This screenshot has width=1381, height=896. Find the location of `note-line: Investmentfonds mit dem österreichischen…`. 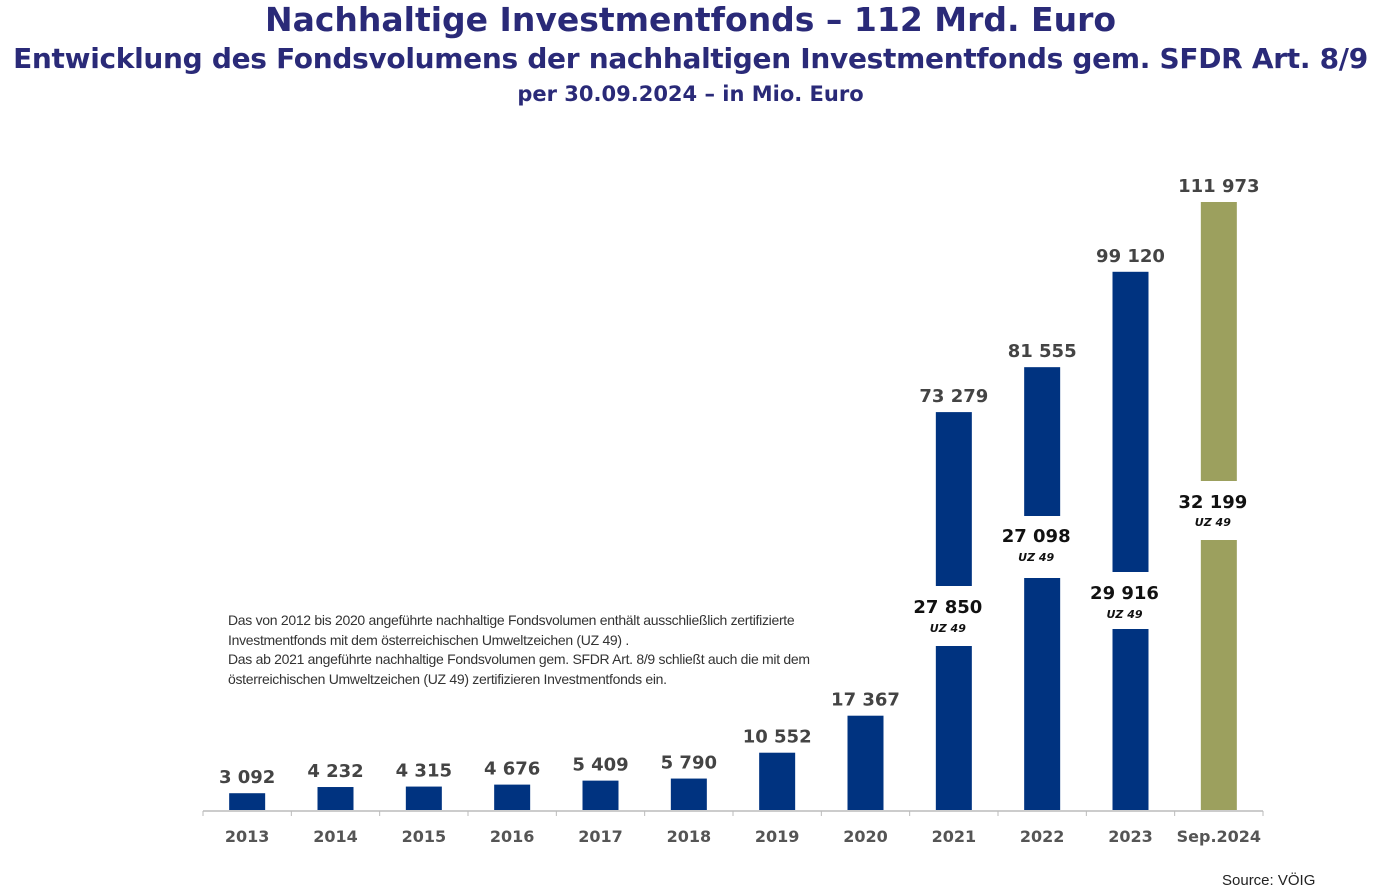

note-line: Investmentfonds mit dem österreichischen… is located at coordinates (428, 639).